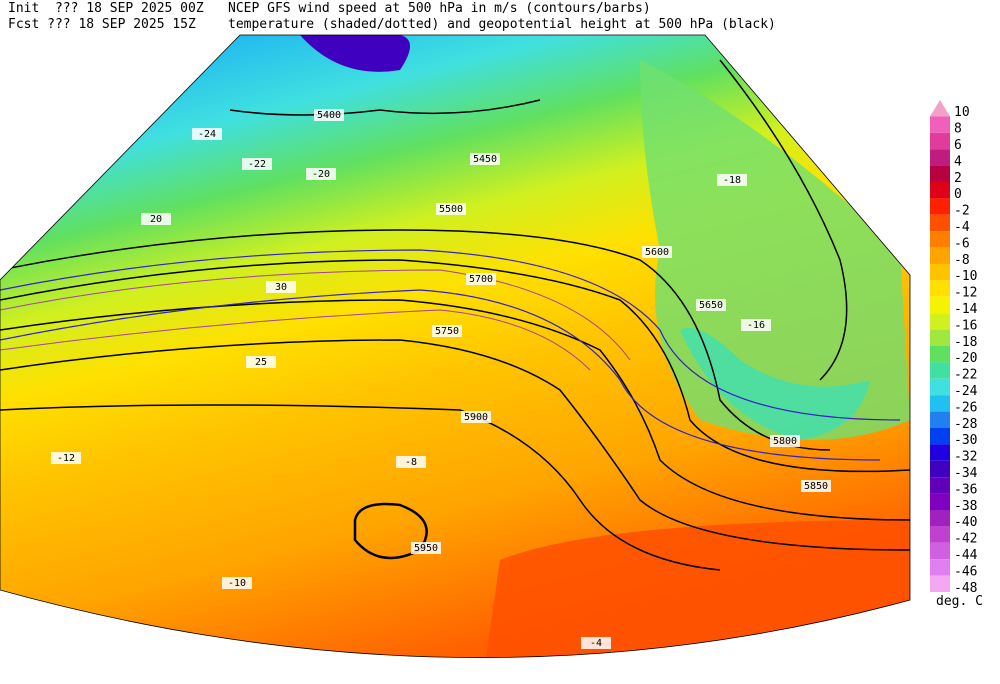  What do you see at coordinates (965, 588) in the screenshot?
I see `colorbar-label: -48` at bounding box center [965, 588].